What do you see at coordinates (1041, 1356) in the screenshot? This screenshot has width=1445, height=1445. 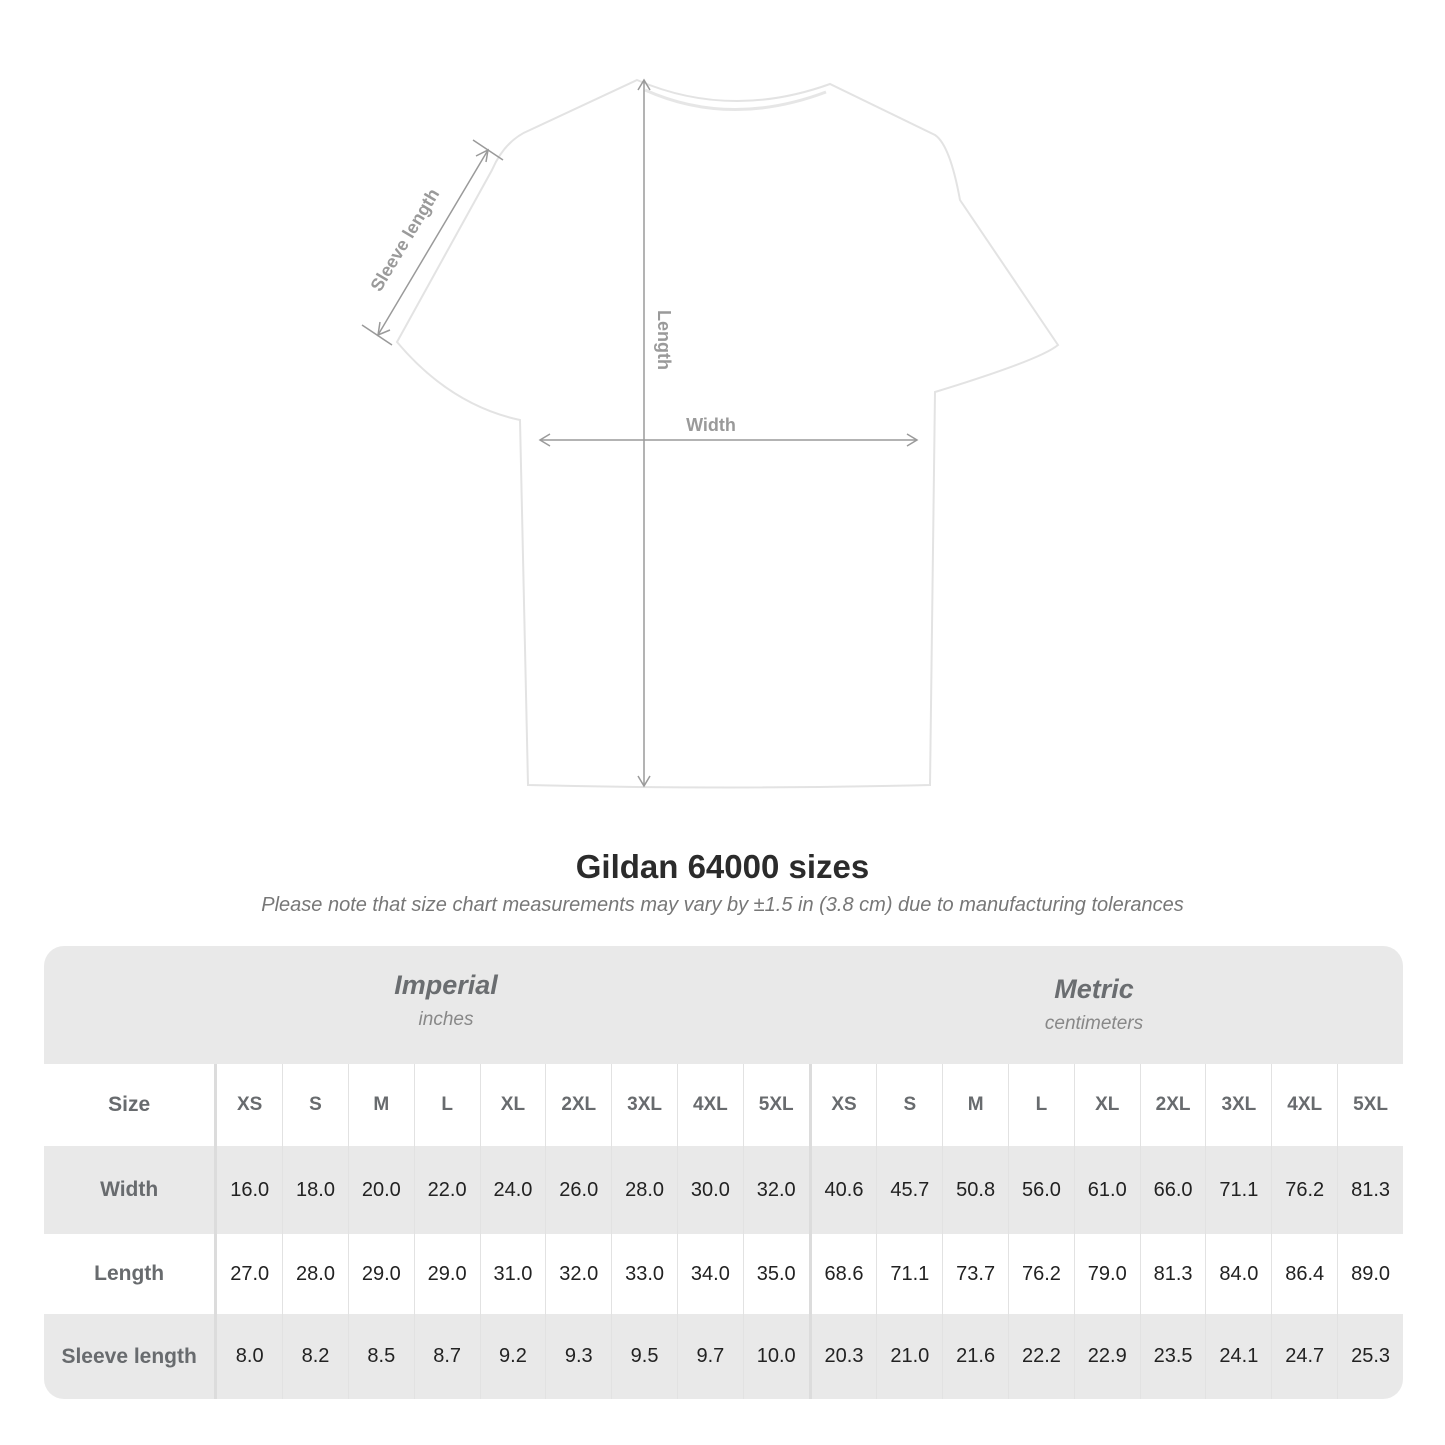 I see `metric-value-cell: 22.2` at bounding box center [1041, 1356].